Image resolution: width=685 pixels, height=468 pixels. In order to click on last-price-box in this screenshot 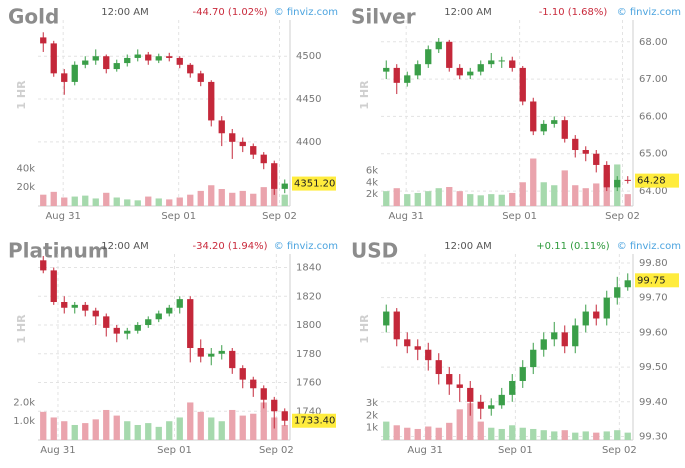, I will do `click(314, 420)`.